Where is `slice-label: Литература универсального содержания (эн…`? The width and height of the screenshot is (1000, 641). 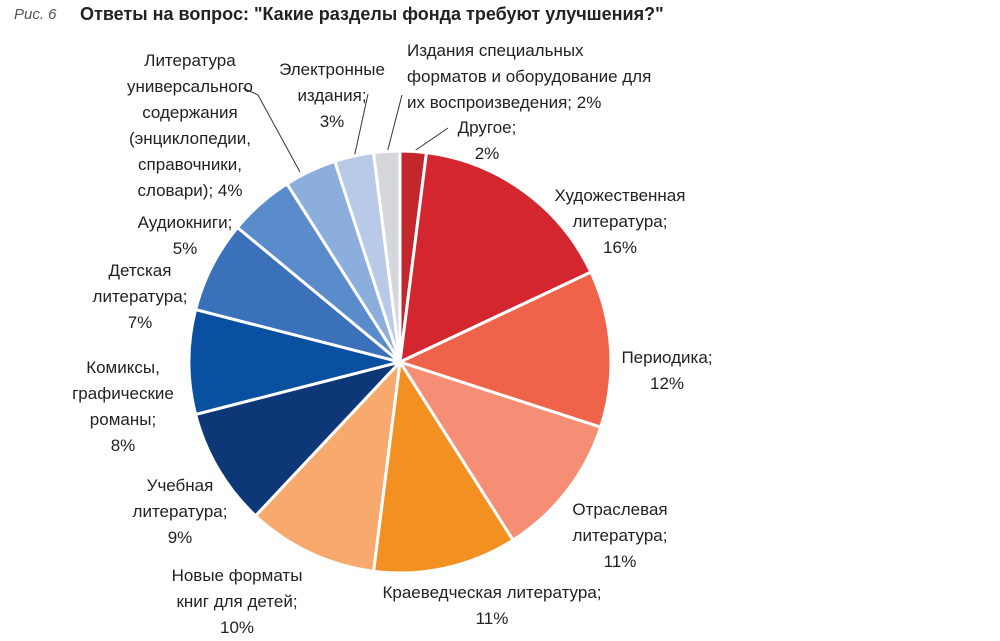 slice-label: Литература универсального содержания (эн… is located at coordinates (190, 126).